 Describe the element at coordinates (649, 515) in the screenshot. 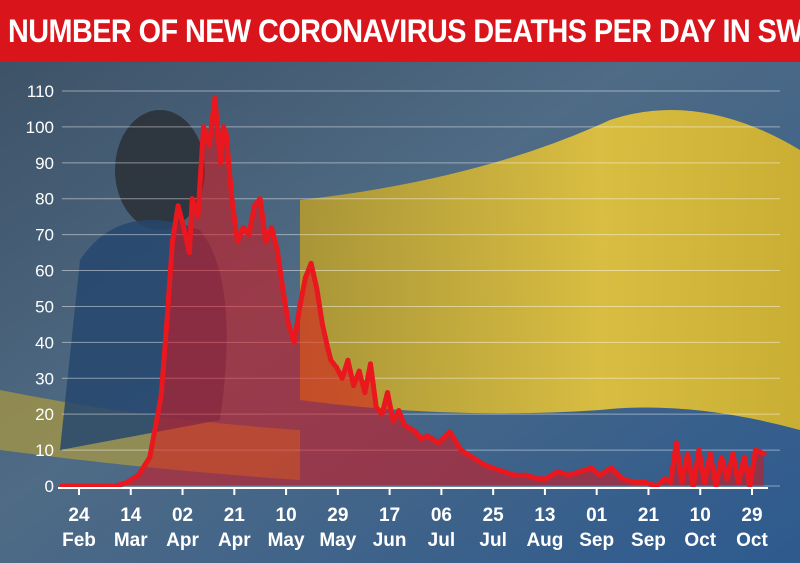

I see `x-tick-day: 21` at that location.